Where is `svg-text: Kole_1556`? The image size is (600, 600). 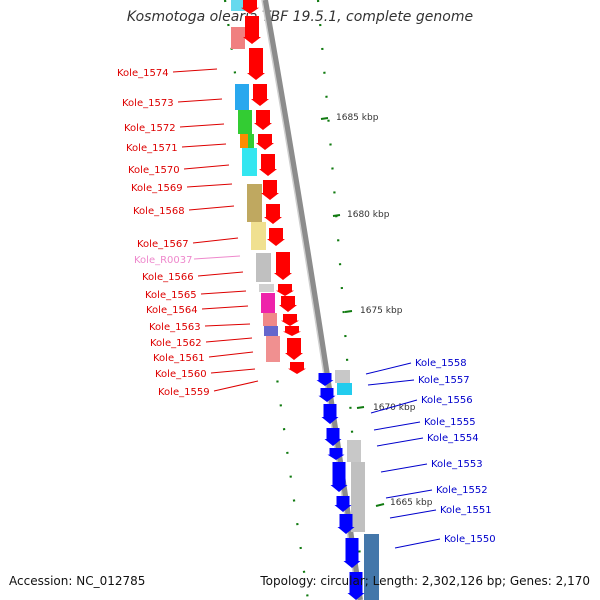 svg-text: Kole_1556 is located at coordinates (447, 400).